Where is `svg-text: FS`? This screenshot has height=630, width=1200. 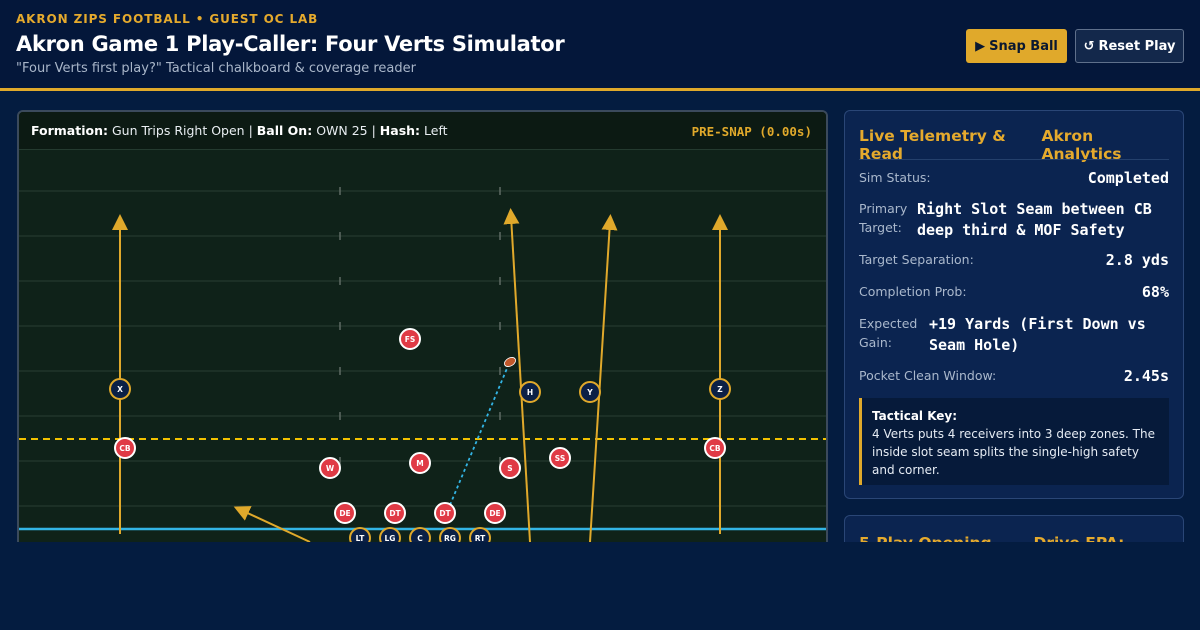
svg-text: FS is located at coordinates (410, 339).